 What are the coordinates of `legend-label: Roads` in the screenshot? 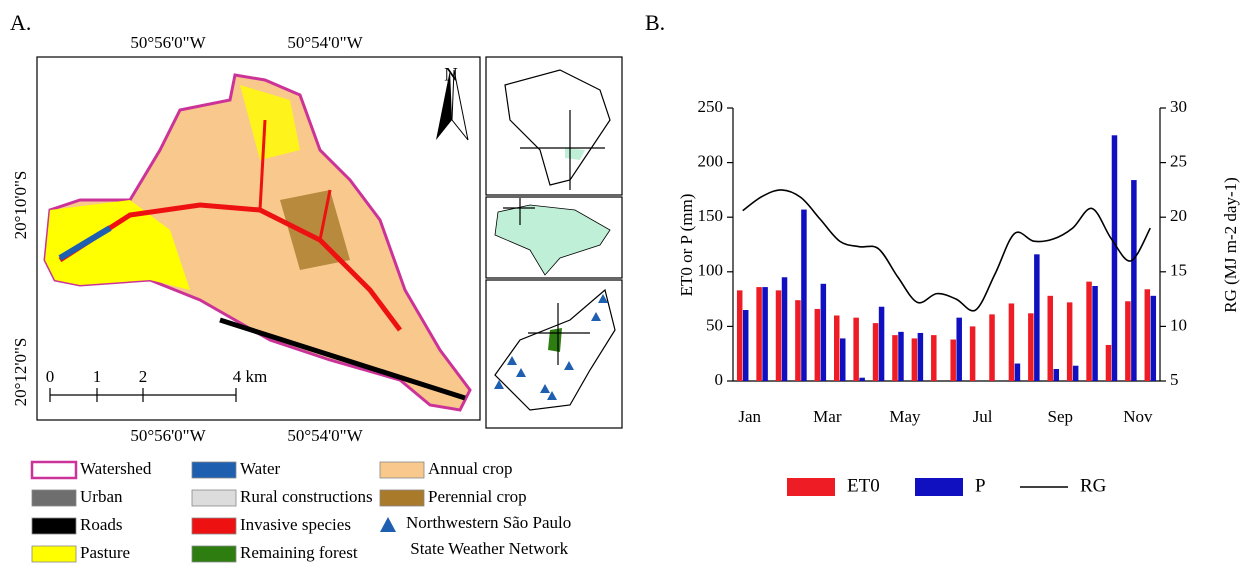 It's located at (101, 524).